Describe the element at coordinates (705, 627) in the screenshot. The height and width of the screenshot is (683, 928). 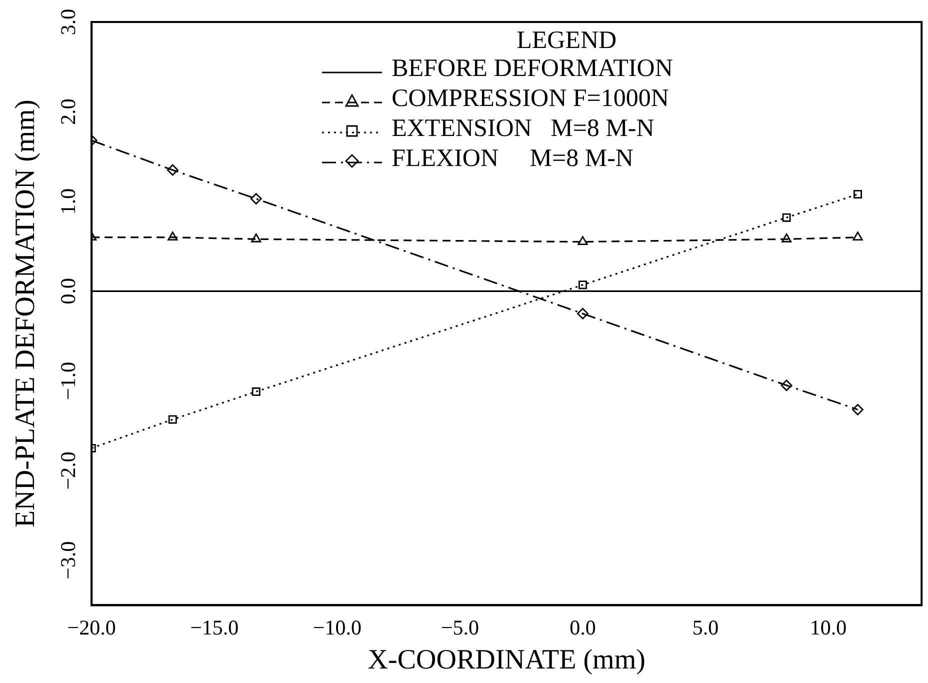
I see `x-tick-label: 5.0` at that location.